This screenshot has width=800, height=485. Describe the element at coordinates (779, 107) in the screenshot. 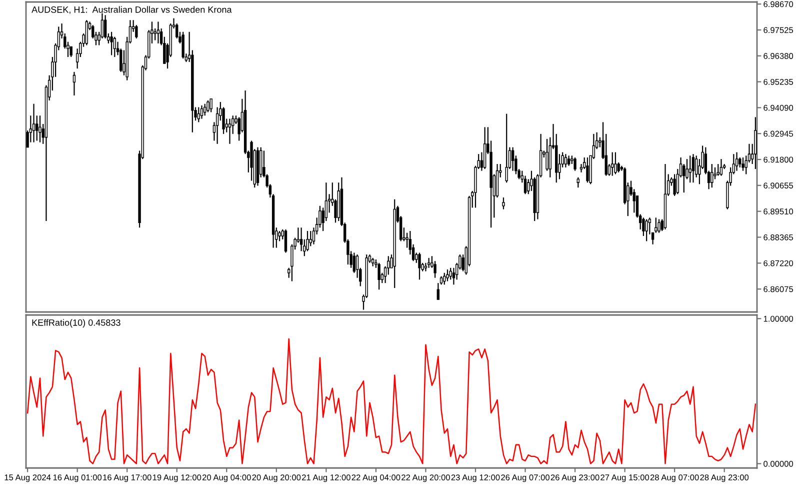

I see `y-tick-label: 6.94090` at that location.